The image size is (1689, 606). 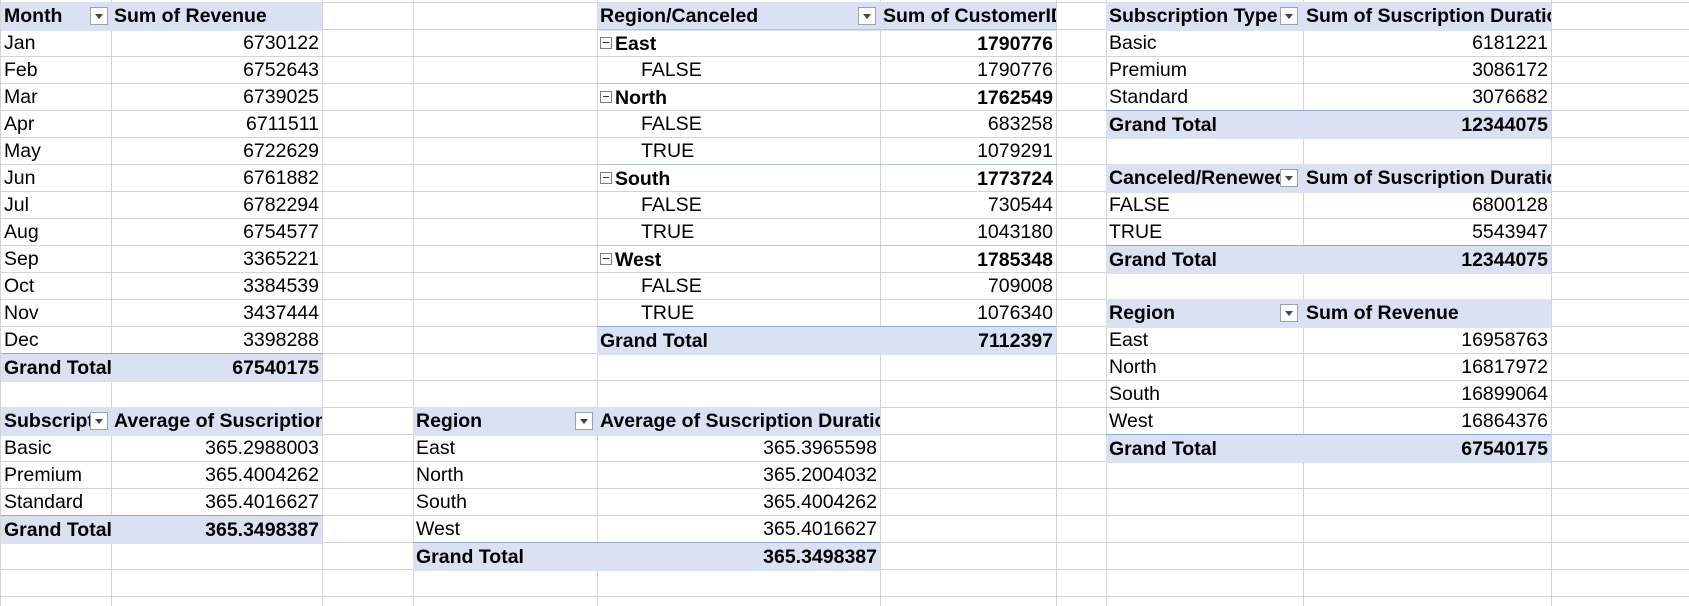 What do you see at coordinates (738, 448) in the screenshot?
I see `pivot-row-value: 365.3965598` at bounding box center [738, 448].